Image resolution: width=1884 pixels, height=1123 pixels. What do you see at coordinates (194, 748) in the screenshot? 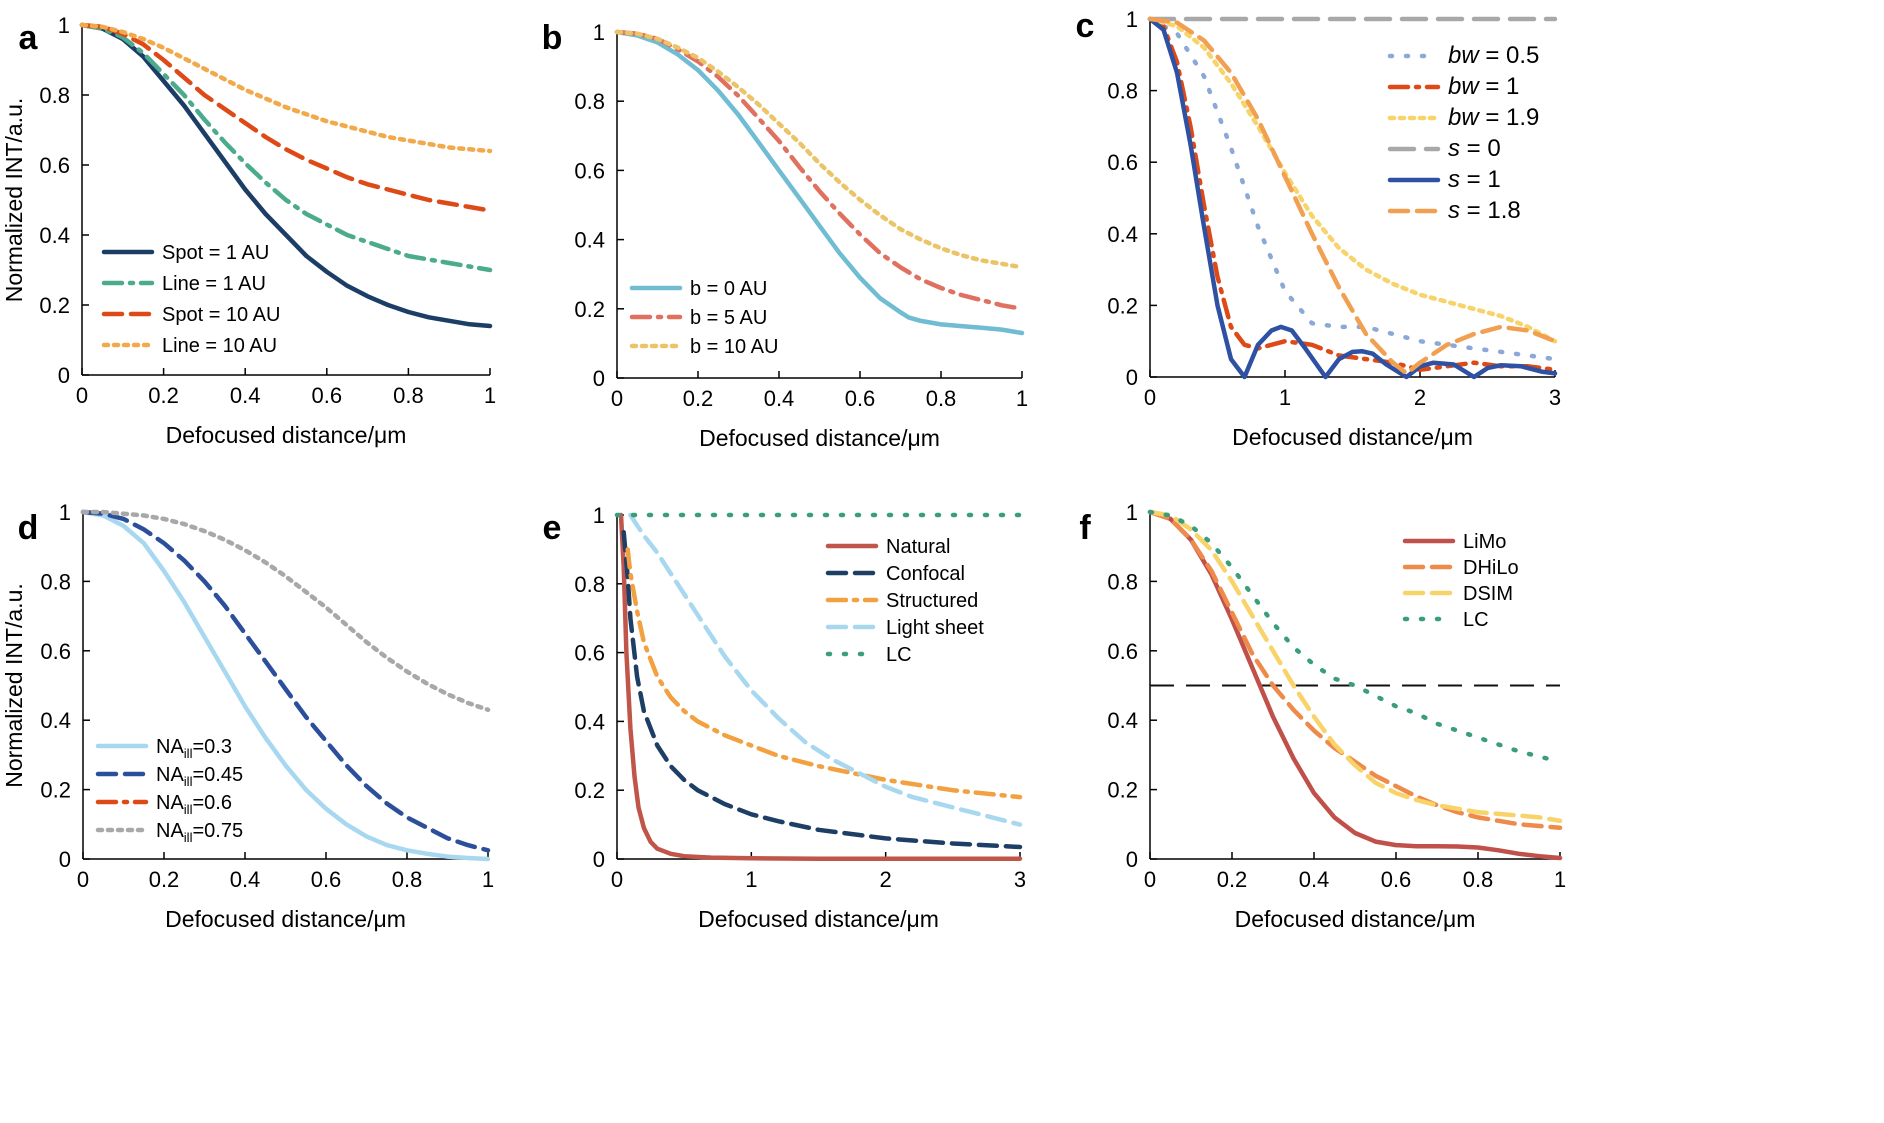
I see `legend-label: NAill=0.3` at bounding box center [194, 748].